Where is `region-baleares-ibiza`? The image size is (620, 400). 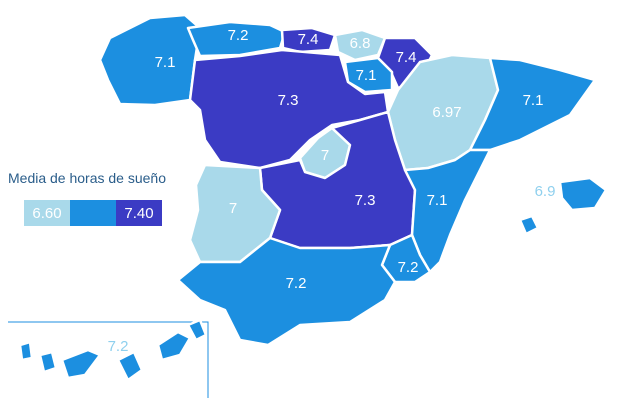 region-baleares-ibiza is located at coordinates (529, 225).